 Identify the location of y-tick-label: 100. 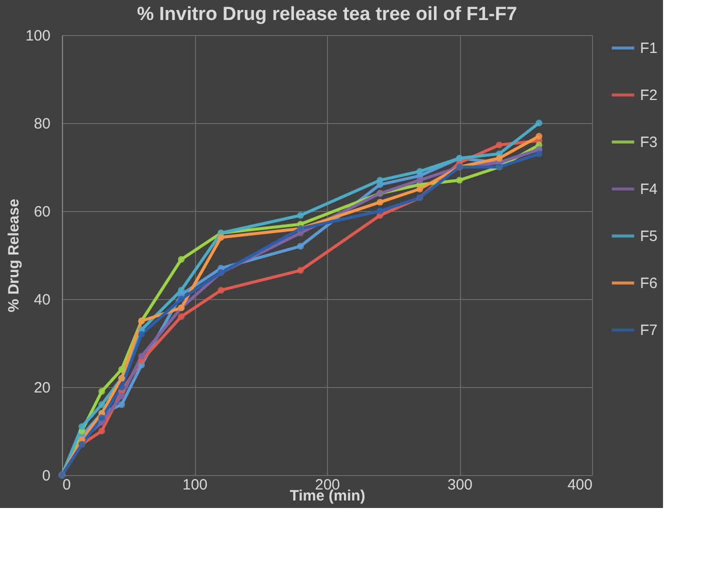
(37, 36).